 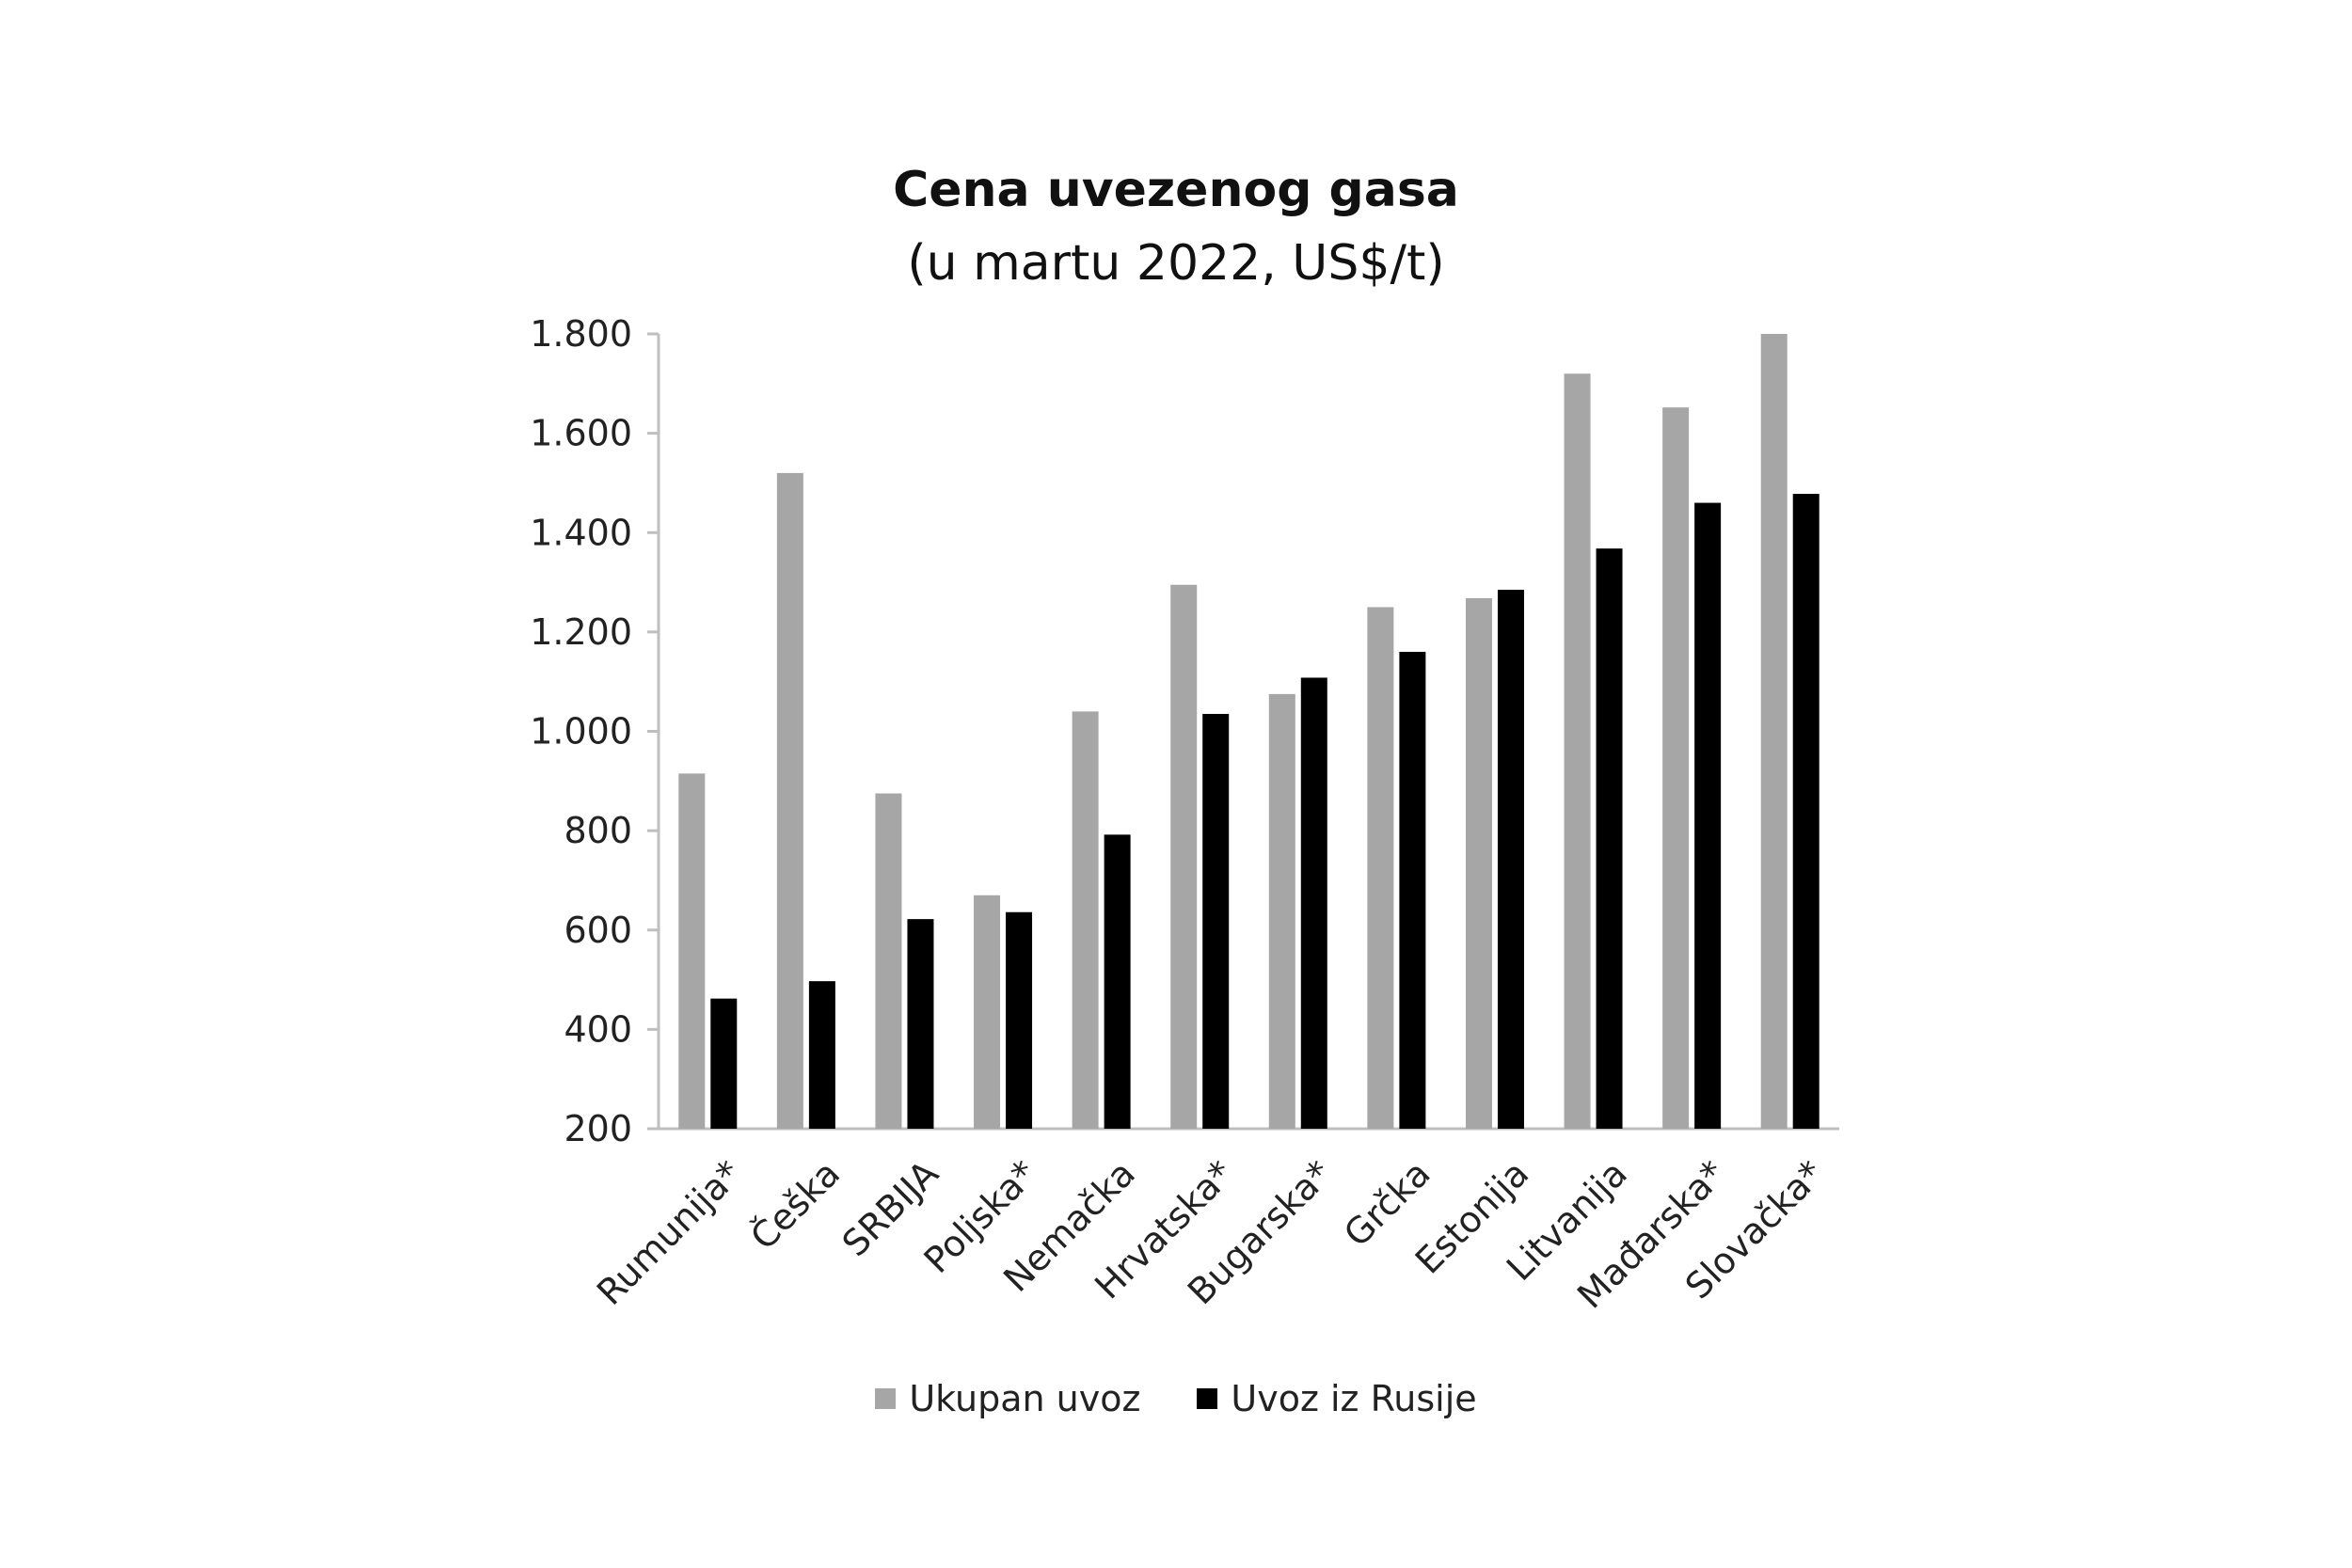 What do you see at coordinates (886, 1398) in the screenshot?
I see `legend-swatch-ukupan-uvoz` at bounding box center [886, 1398].